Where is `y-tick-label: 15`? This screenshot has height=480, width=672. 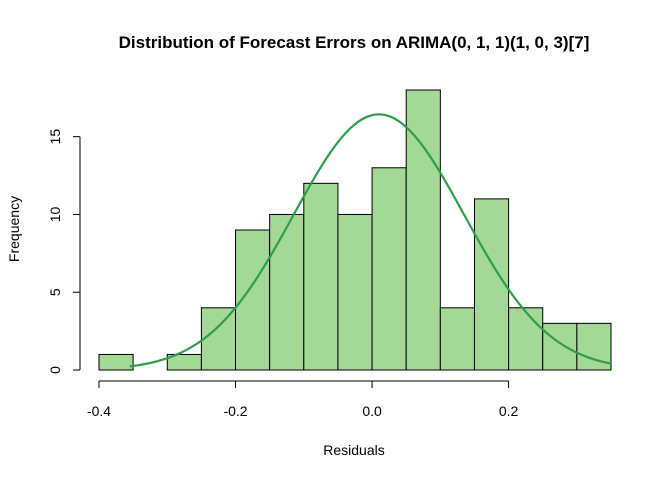
y-tick-label: 15 is located at coordinates (55, 137).